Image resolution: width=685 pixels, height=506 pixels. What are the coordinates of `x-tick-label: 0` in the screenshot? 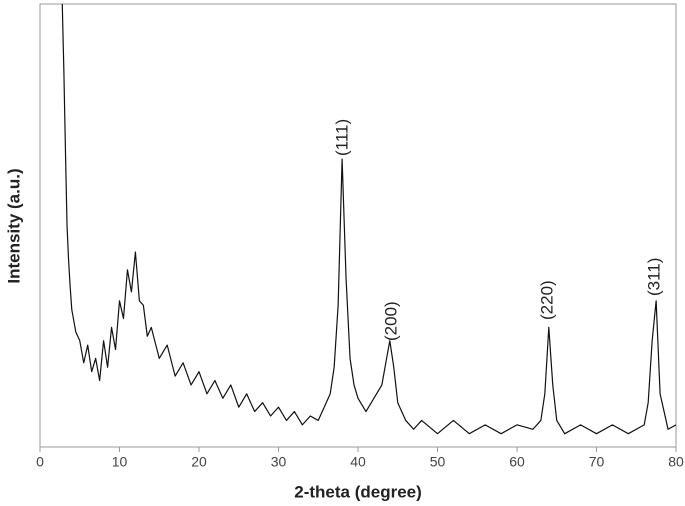 It's located at (40, 462).